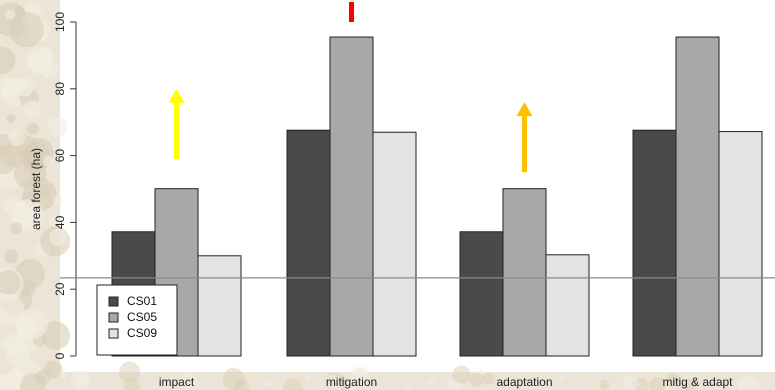  I want to click on y-tick-label: 0, so click(60, 355).